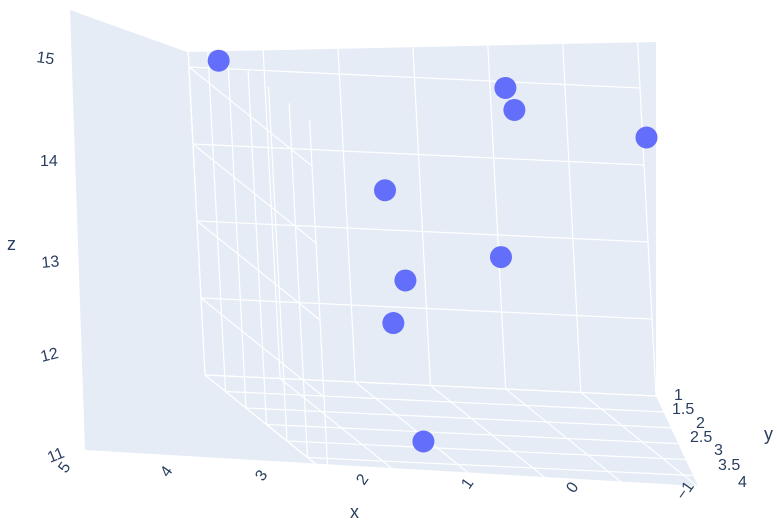 This screenshot has height=523, width=777. I want to click on x-tick-label: 3, so click(261, 475).